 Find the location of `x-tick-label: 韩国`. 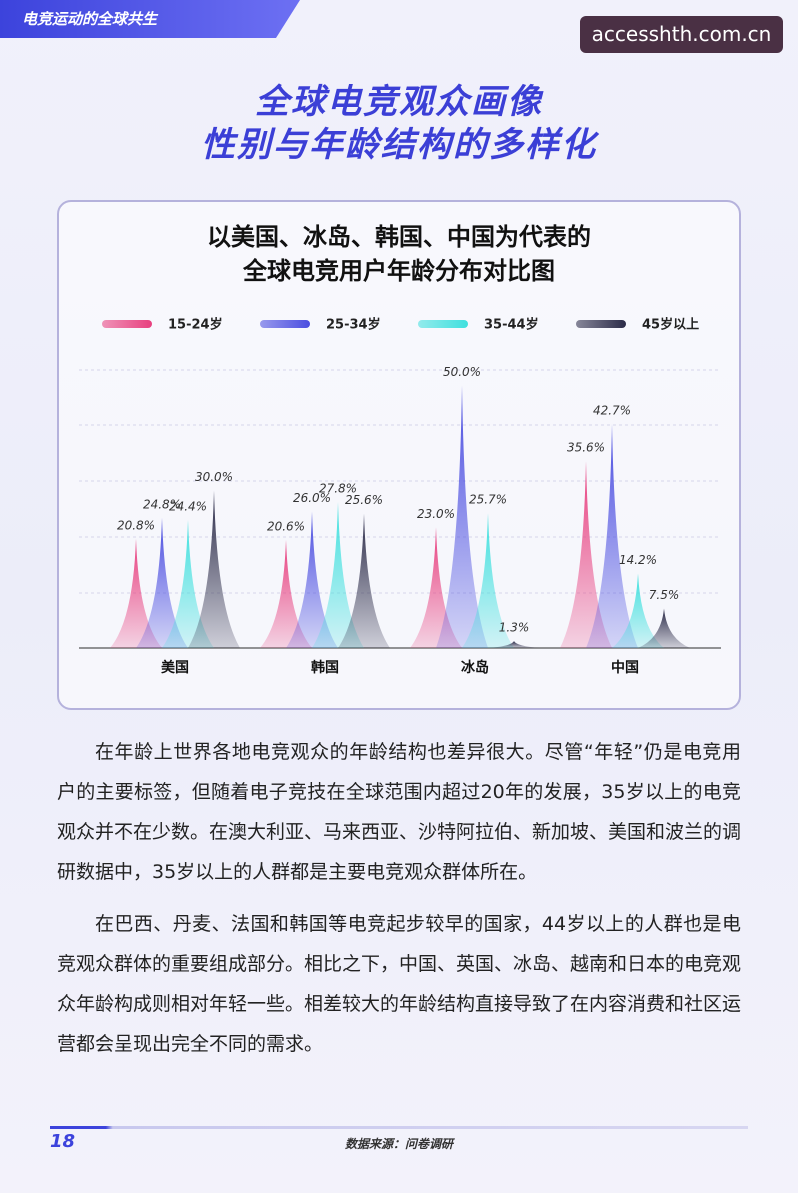

x-tick-label: 韩国 is located at coordinates (325, 667).